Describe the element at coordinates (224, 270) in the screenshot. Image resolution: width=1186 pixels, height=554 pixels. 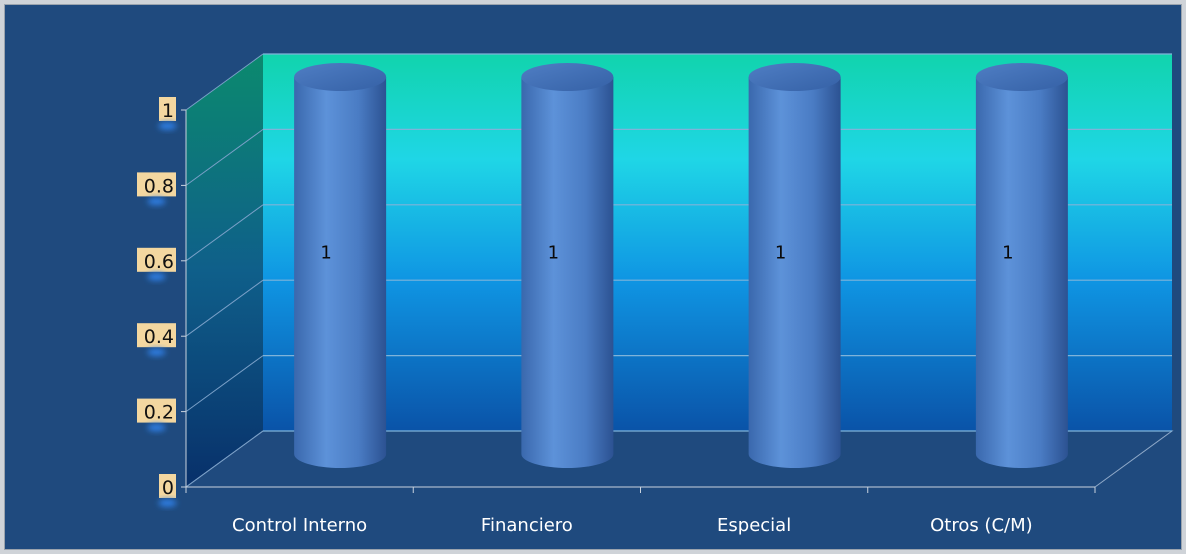
I see `side-wall` at that location.